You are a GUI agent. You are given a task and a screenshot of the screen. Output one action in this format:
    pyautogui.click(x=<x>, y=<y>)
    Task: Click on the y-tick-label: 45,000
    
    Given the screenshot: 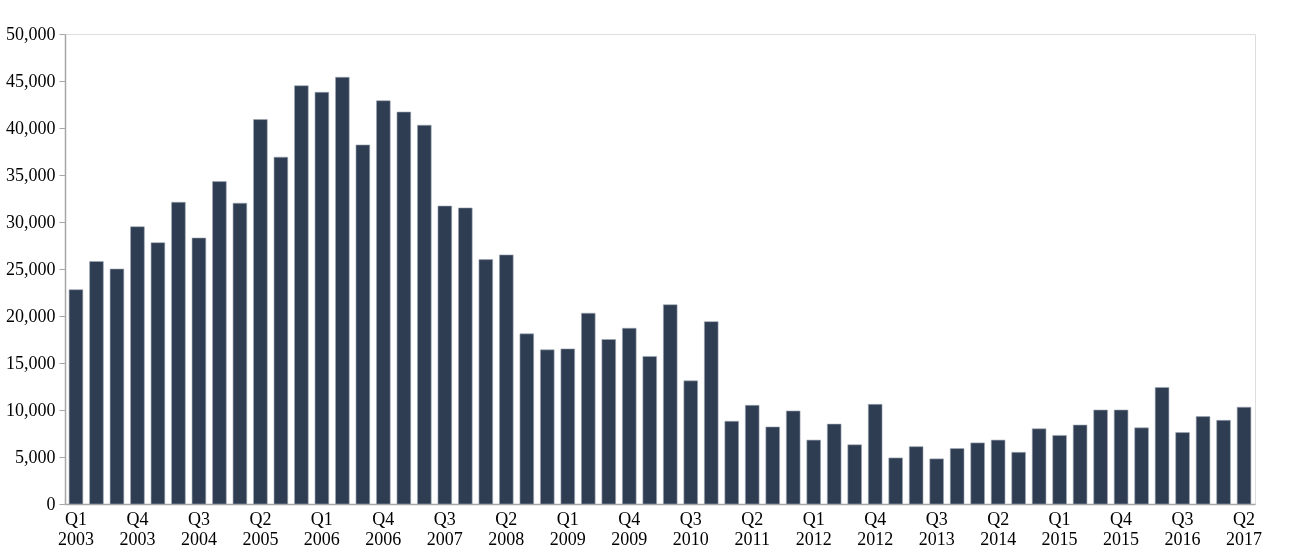 What is the action you would take?
    pyautogui.click(x=31, y=80)
    